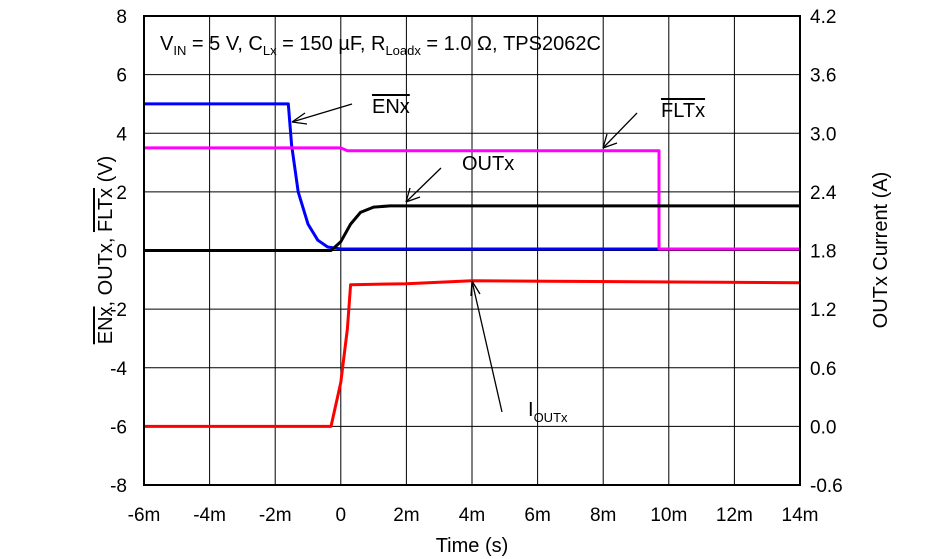 The height and width of the screenshot is (559, 939). I want to click on fltx-callout-arrowhead, so click(610, 141).